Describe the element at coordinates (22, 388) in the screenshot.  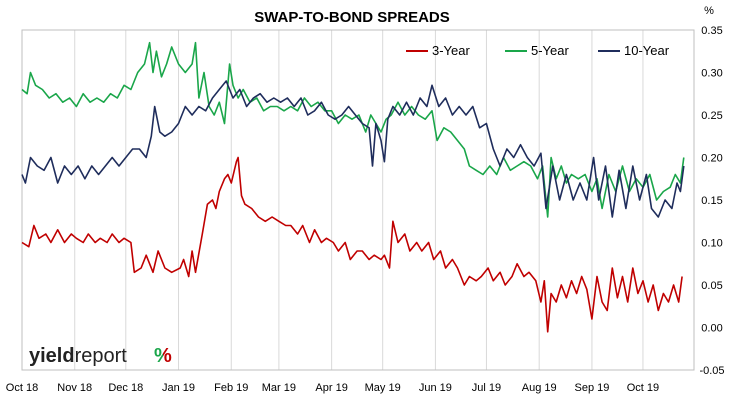
I see `x-tick-label: Oct 18` at that location.